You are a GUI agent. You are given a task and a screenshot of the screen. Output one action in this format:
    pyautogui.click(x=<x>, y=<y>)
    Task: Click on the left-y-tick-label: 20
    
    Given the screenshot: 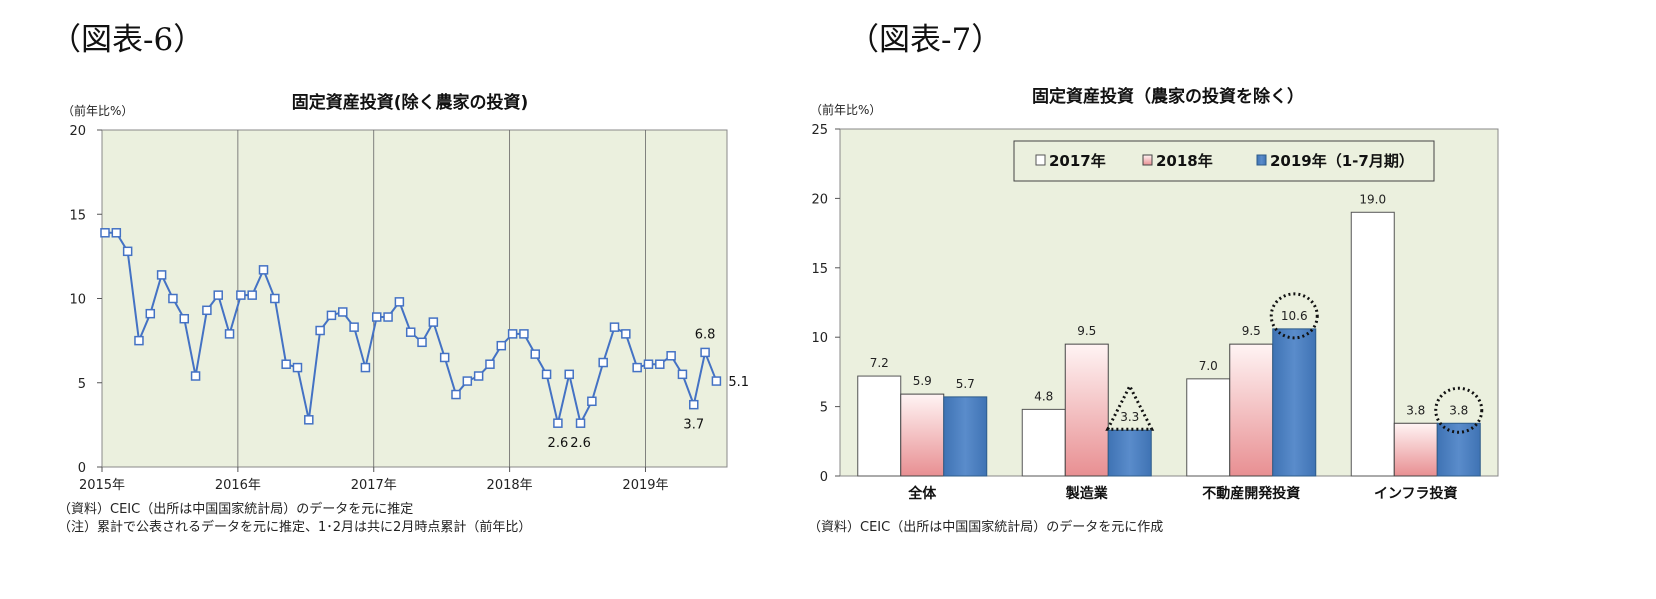 What is the action you would take?
    pyautogui.click(x=77, y=131)
    